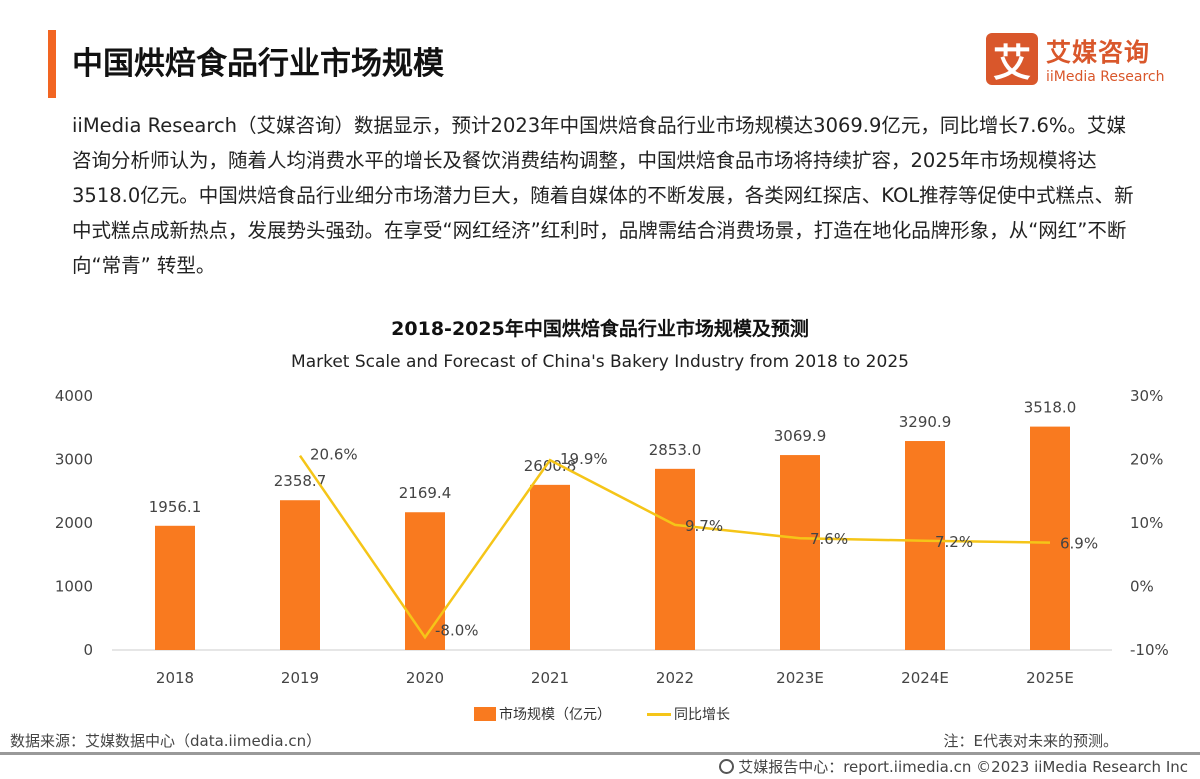 The image size is (1200, 779). I want to click on page-title: 中国烘焙食品行业市场规模, so click(258, 64).